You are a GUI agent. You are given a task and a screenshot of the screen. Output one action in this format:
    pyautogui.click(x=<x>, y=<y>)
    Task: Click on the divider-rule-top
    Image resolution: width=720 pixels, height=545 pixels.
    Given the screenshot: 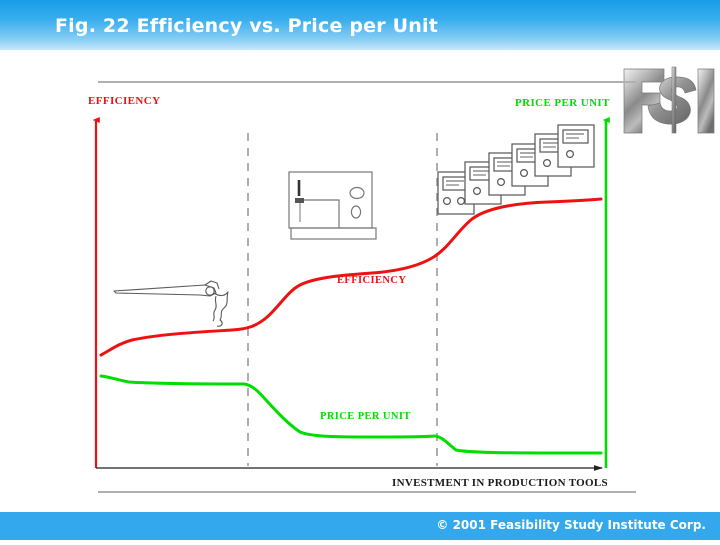 What is the action you would take?
    pyautogui.click(x=367, y=82)
    